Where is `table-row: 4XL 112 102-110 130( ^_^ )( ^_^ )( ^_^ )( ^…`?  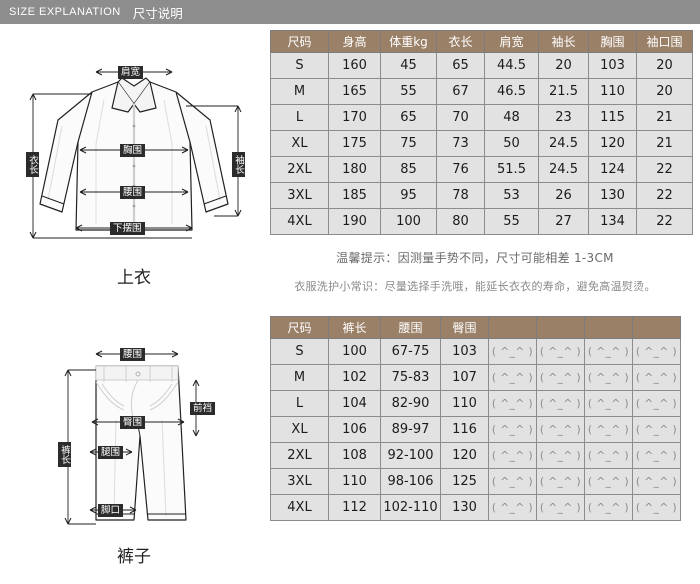 table-row: 4XL 112 102-110 130( ^_^ )( ^_^ )( ^_^ )( ^… is located at coordinates (475, 507).